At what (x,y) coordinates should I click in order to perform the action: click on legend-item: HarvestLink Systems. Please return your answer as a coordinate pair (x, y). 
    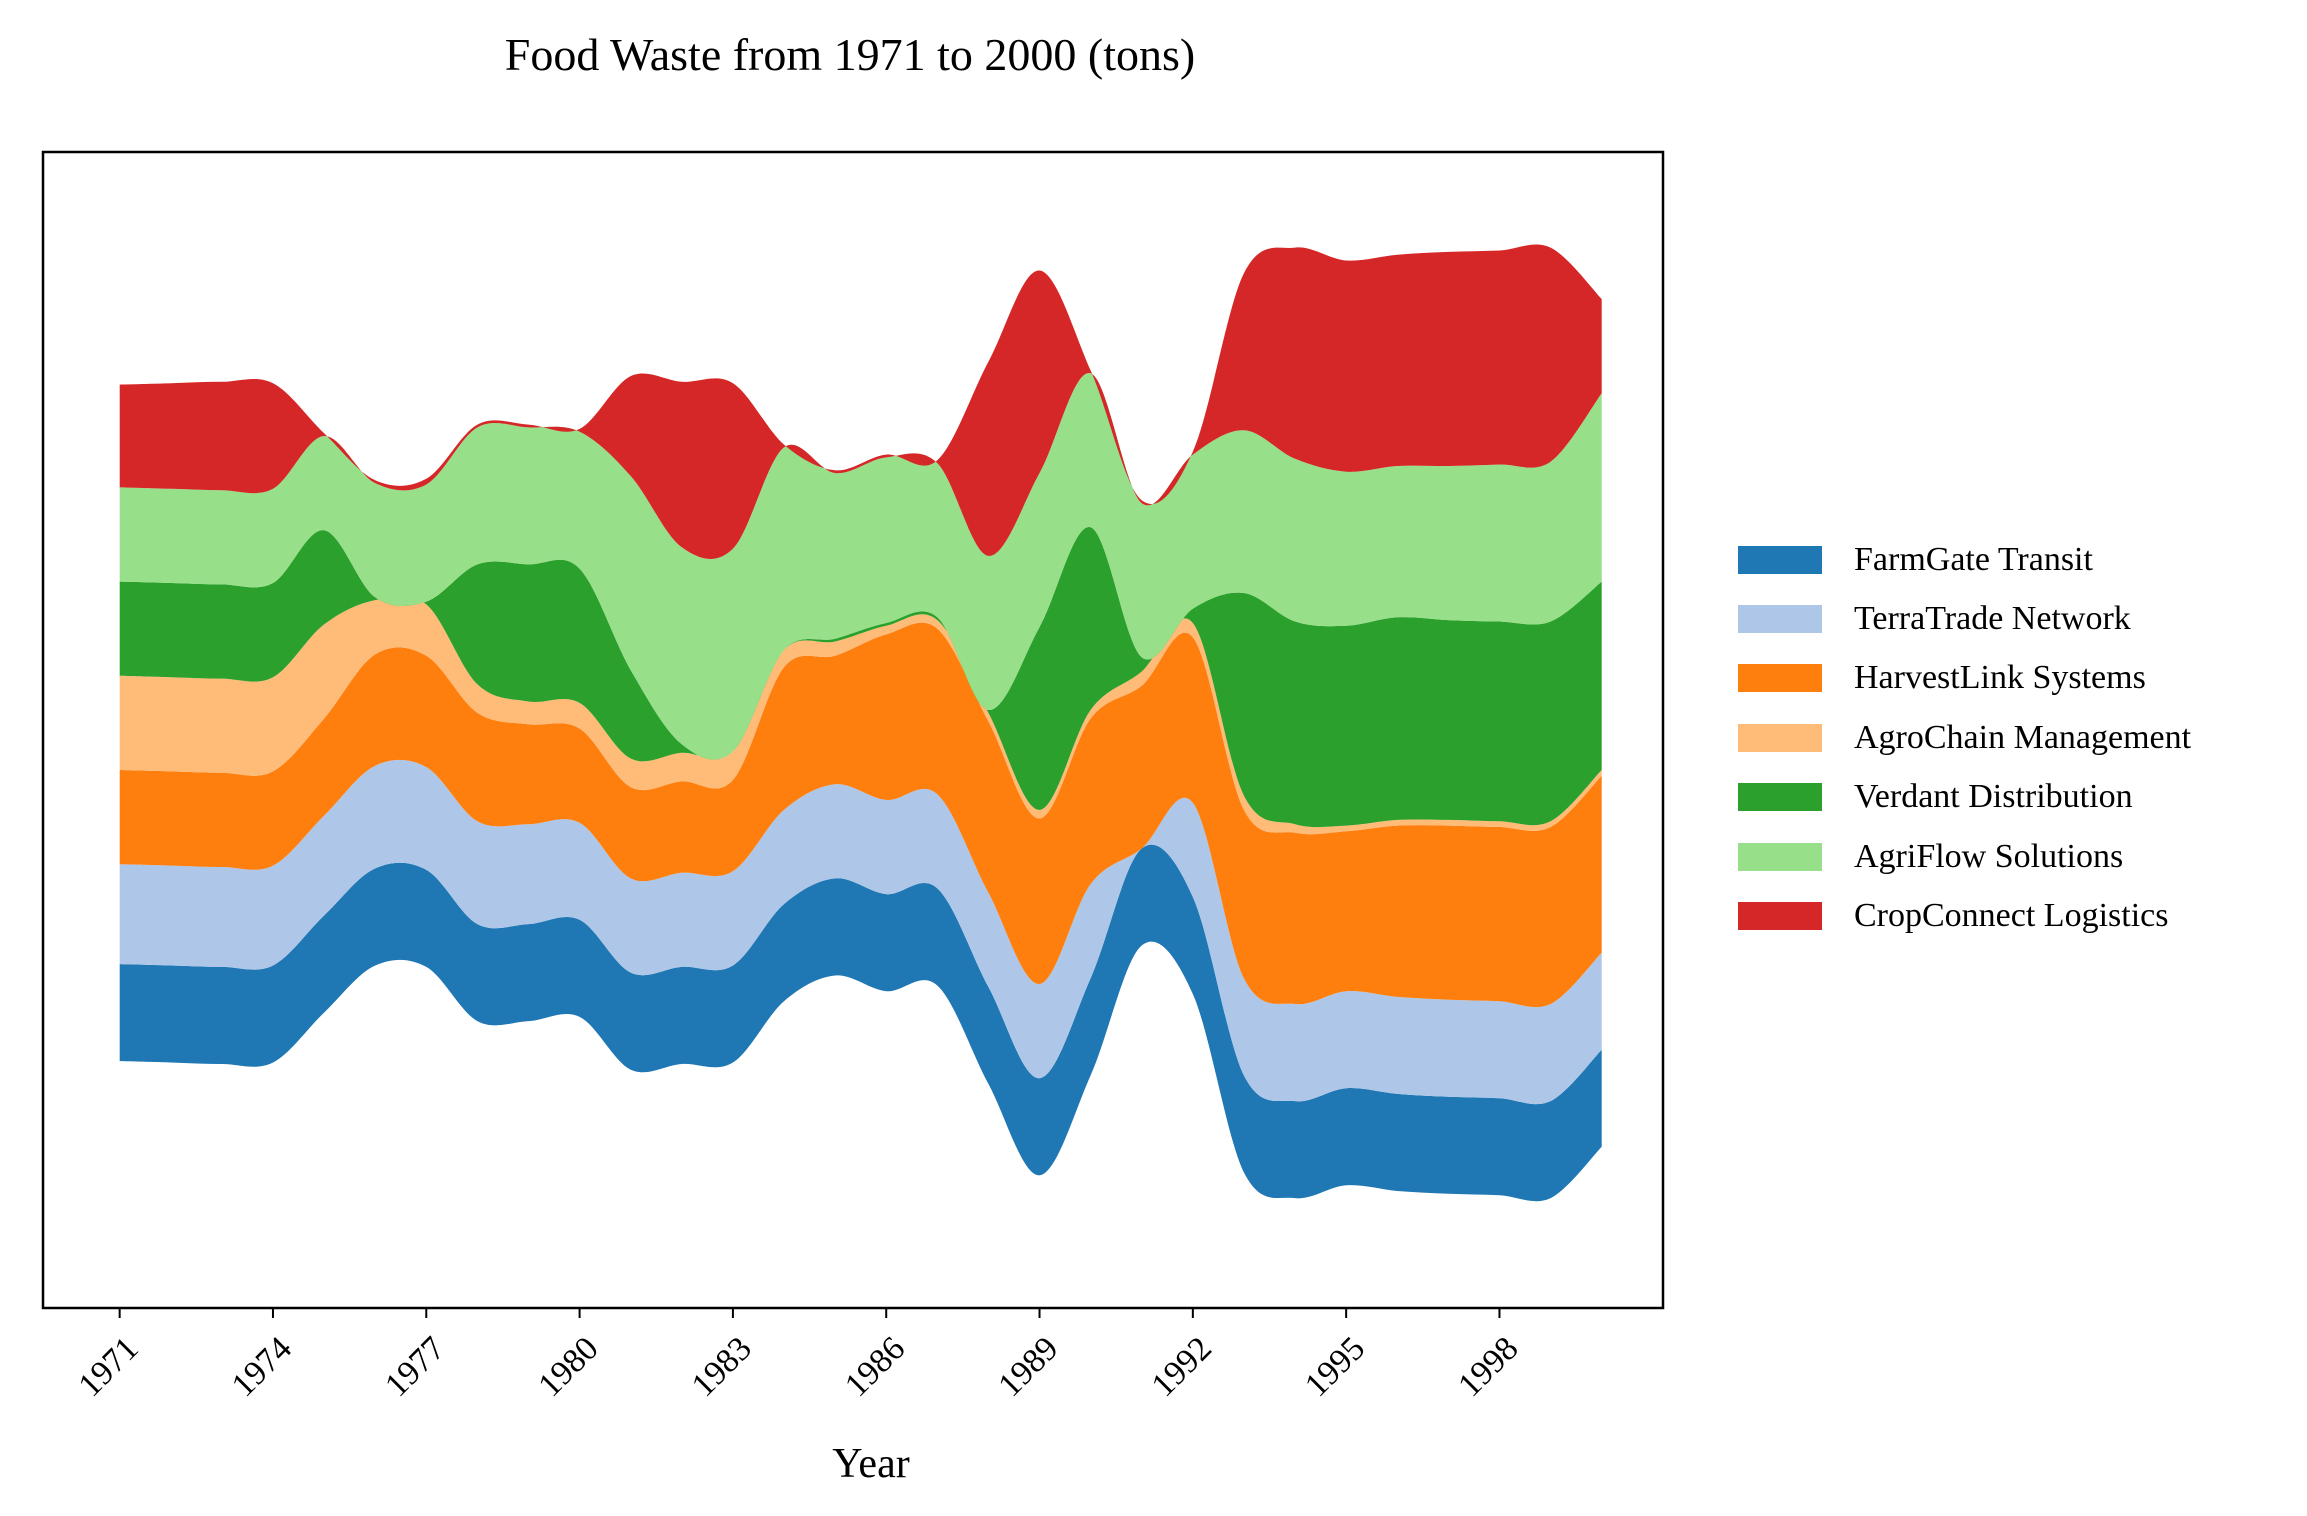
    Looking at the image, I should click on (1964, 678).